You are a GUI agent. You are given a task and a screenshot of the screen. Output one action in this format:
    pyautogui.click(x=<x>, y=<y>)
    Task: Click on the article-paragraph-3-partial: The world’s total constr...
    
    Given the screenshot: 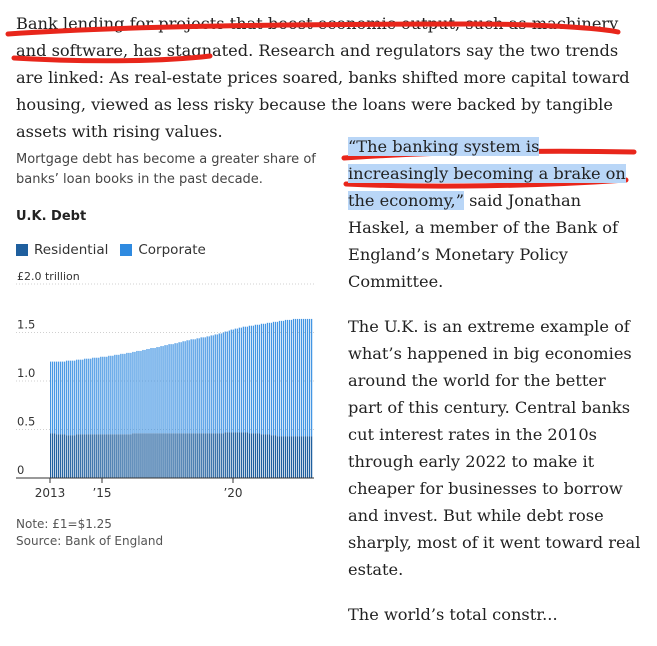 What is the action you would take?
    pyautogui.click(x=453, y=614)
    